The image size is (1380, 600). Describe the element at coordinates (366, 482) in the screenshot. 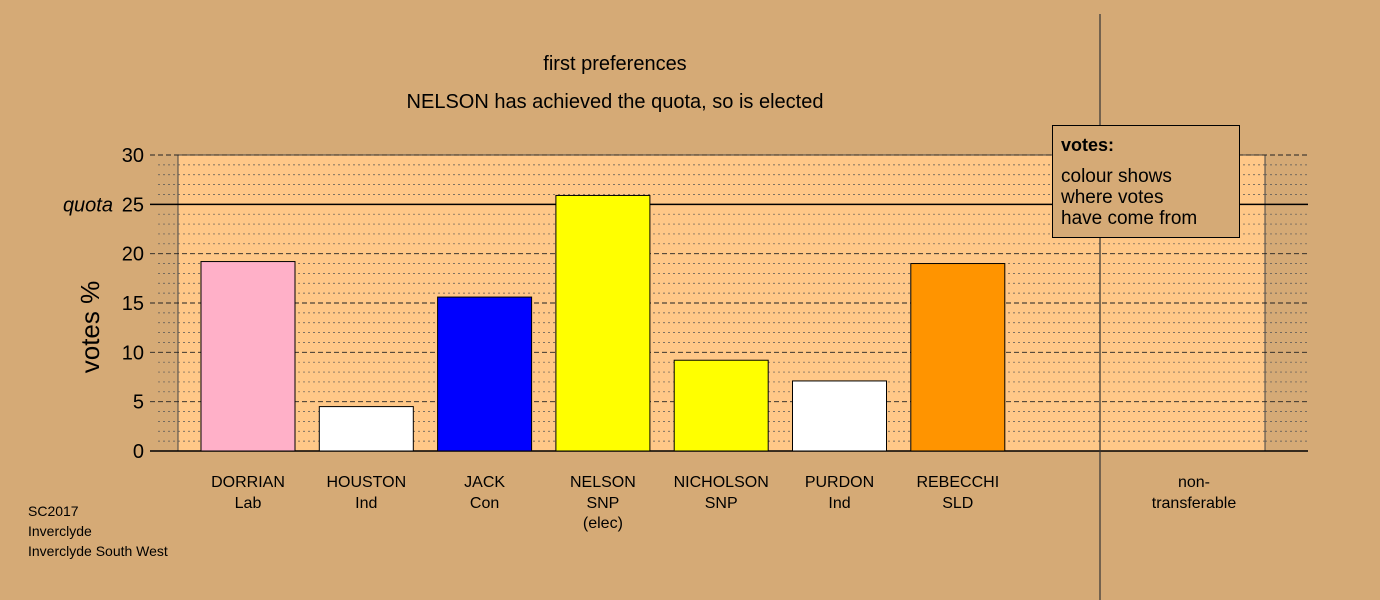

I see `x-label-name: HOUSTON` at that location.